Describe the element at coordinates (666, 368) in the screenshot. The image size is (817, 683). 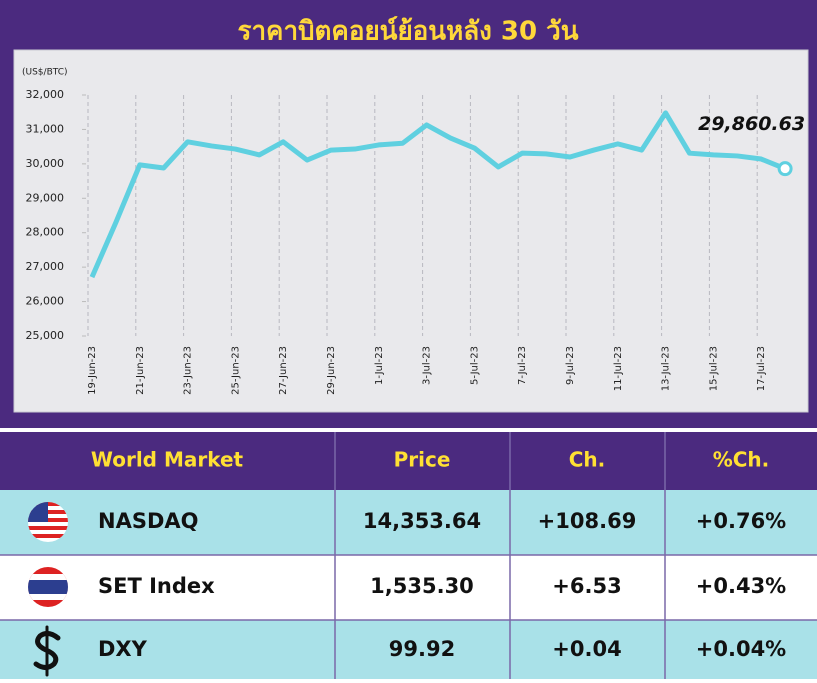
I see `x-tick-label: 13-Jul-23` at that location.